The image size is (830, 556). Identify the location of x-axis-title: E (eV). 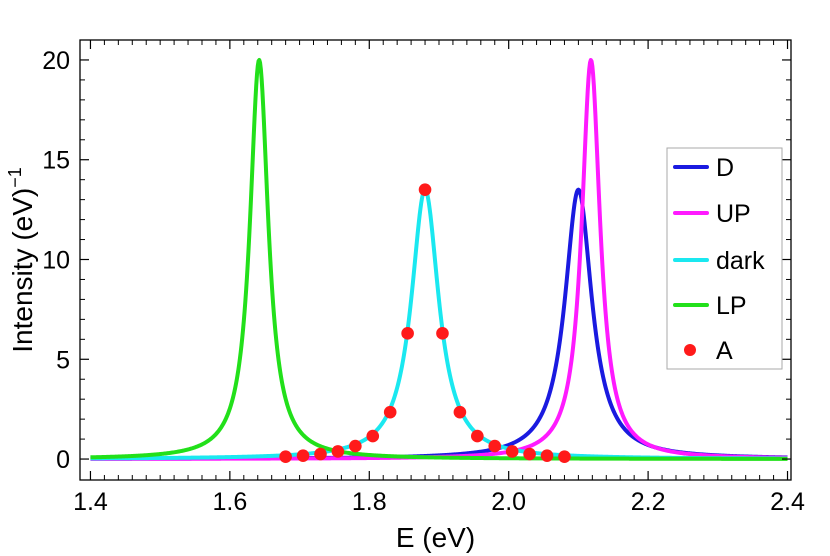
(435, 537).